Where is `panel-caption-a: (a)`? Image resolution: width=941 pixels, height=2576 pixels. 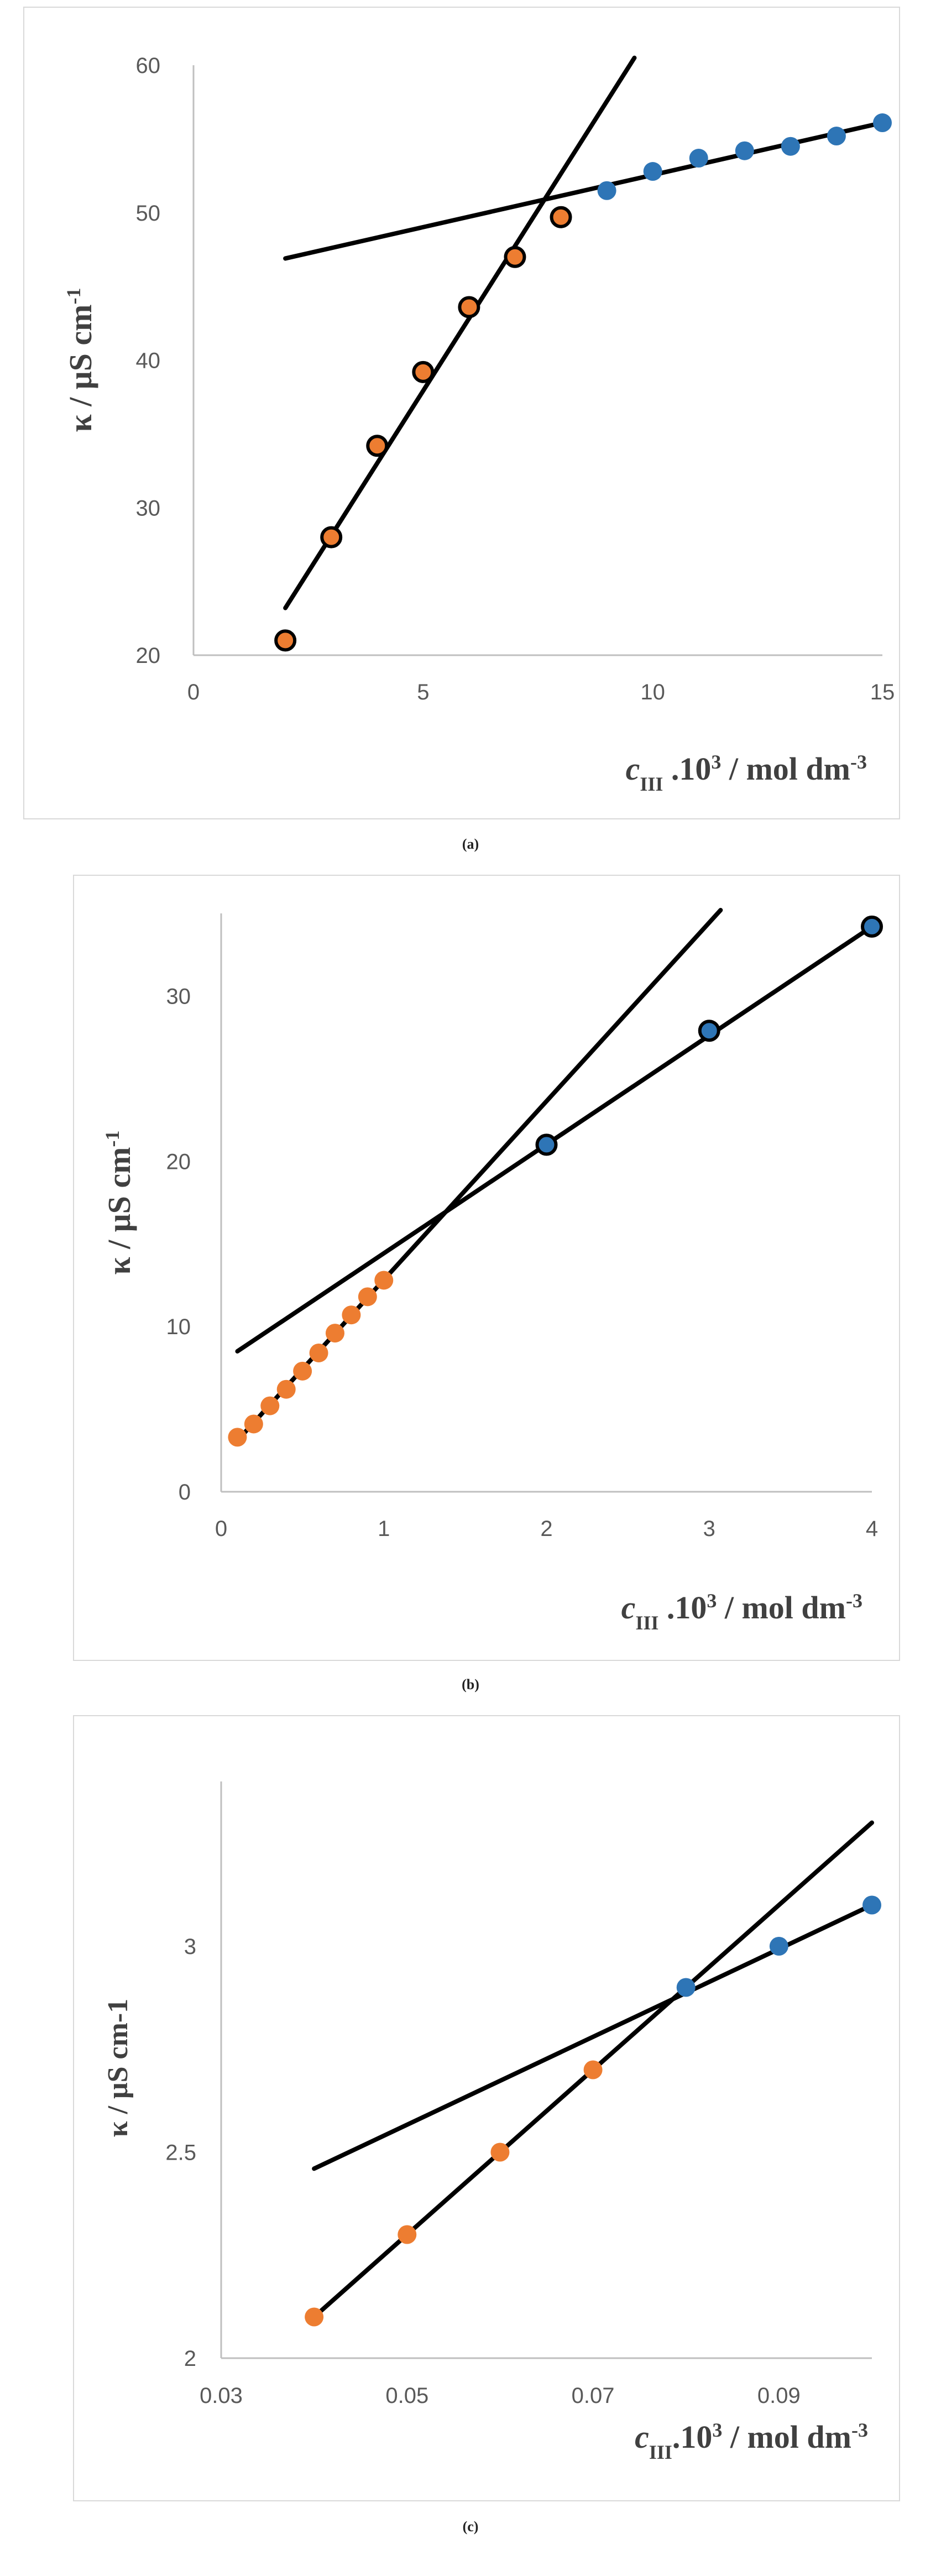 panel-caption-a: (a) is located at coordinates (471, 844).